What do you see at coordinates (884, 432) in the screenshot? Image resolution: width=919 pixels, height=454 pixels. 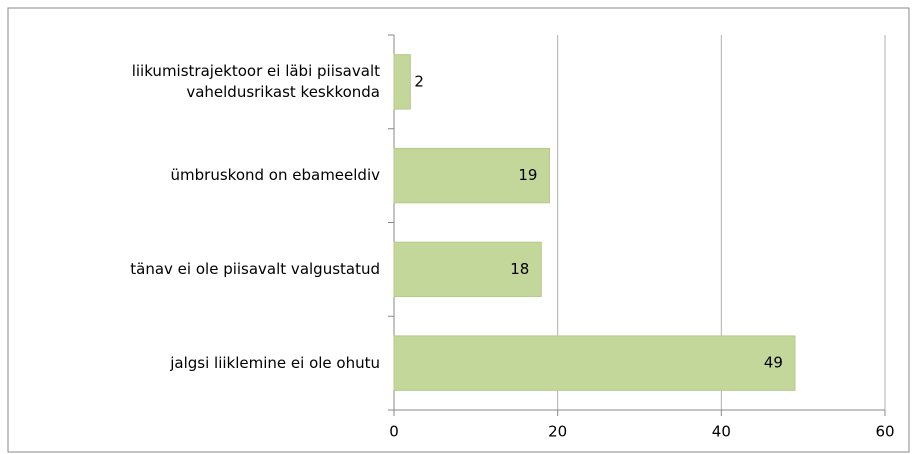 I see `x-tick-label: 60` at bounding box center [884, 432].